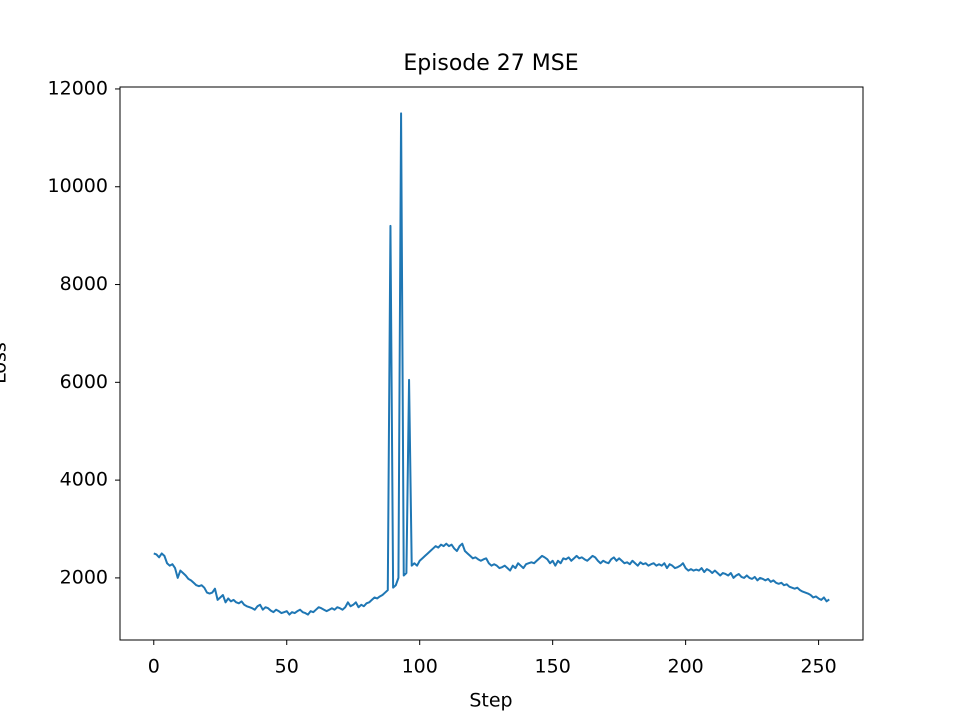 This screenshot has height=720, width=960. Describe the element at coordinates (420, 667) in the screenshot. I see `x-tick-label: 100` at that location.